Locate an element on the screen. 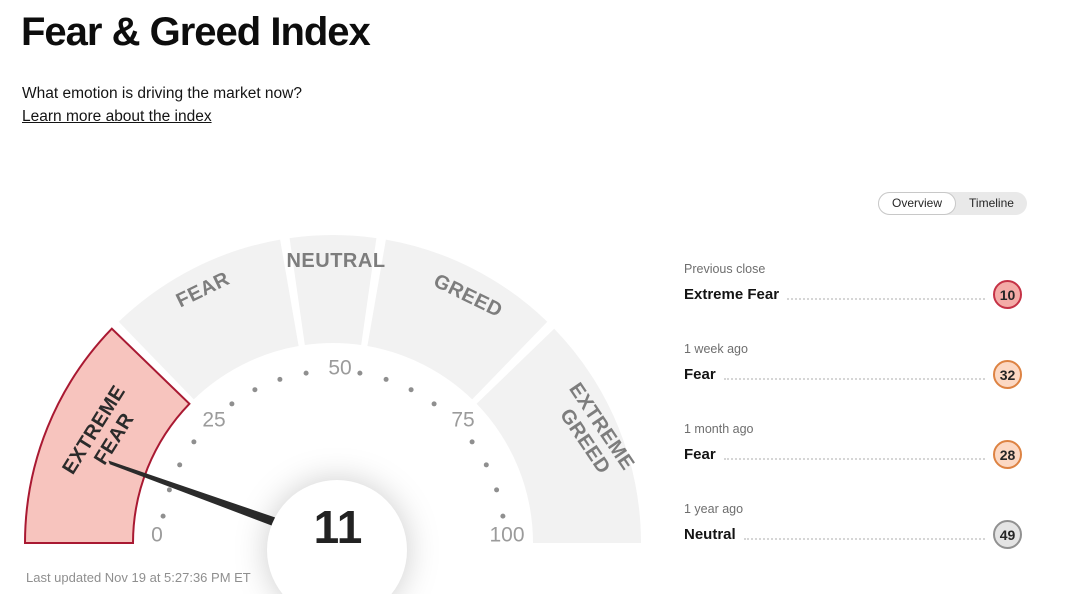  history-row-1-week: 1 week ago Fear 32 is located at coordinates (853, 365).